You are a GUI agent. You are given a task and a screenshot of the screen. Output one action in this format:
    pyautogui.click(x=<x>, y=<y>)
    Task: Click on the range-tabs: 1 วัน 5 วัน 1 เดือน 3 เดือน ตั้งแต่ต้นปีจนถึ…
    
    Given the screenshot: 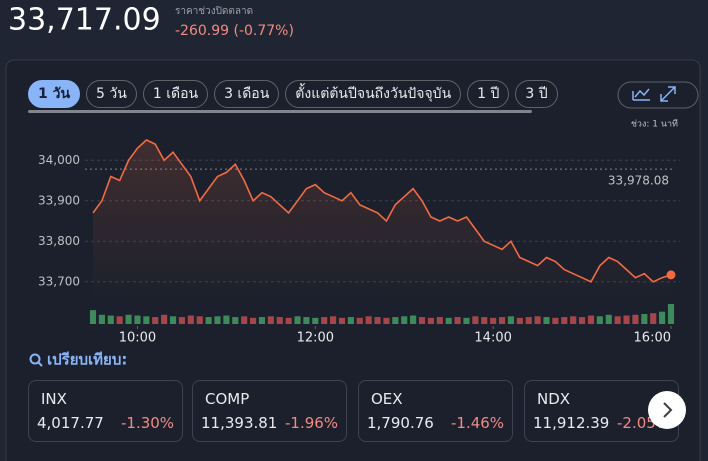 What is the action you would take?
    pyautogui.click(x=363, y=94)
    